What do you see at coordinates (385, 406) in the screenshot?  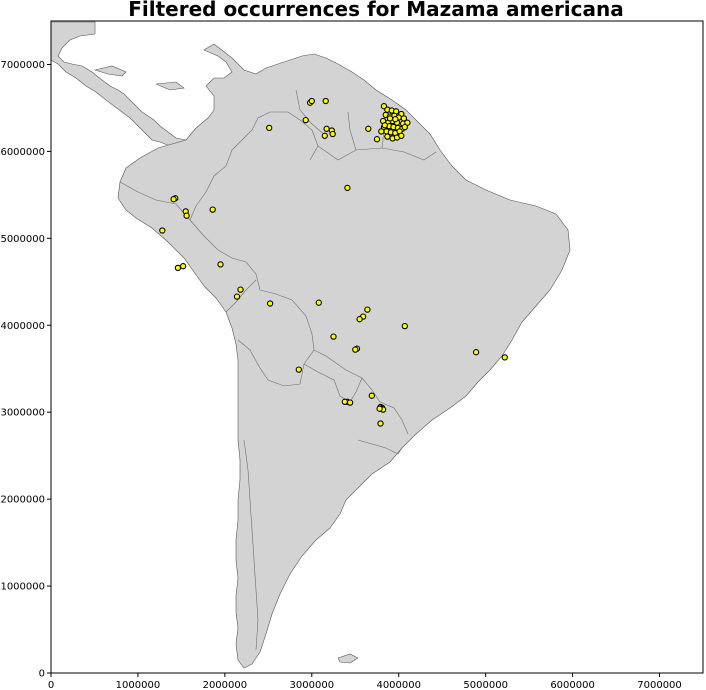 I see `border-argentina-brazil` at bounding box center [385, 406].